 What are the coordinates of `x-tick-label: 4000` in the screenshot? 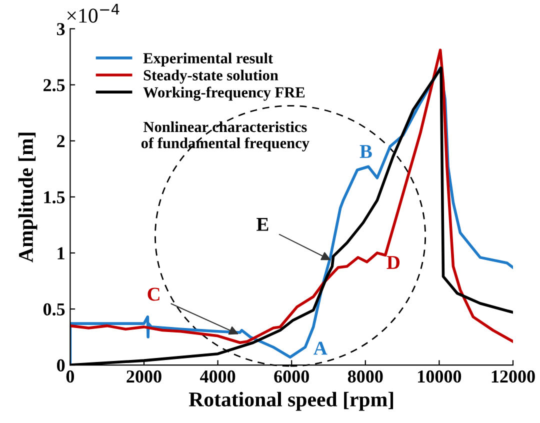 It's located at (218, 376).